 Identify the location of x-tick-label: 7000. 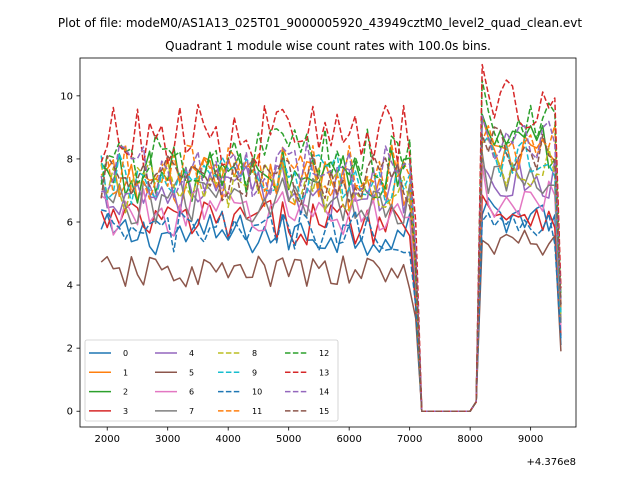
(409, 439).